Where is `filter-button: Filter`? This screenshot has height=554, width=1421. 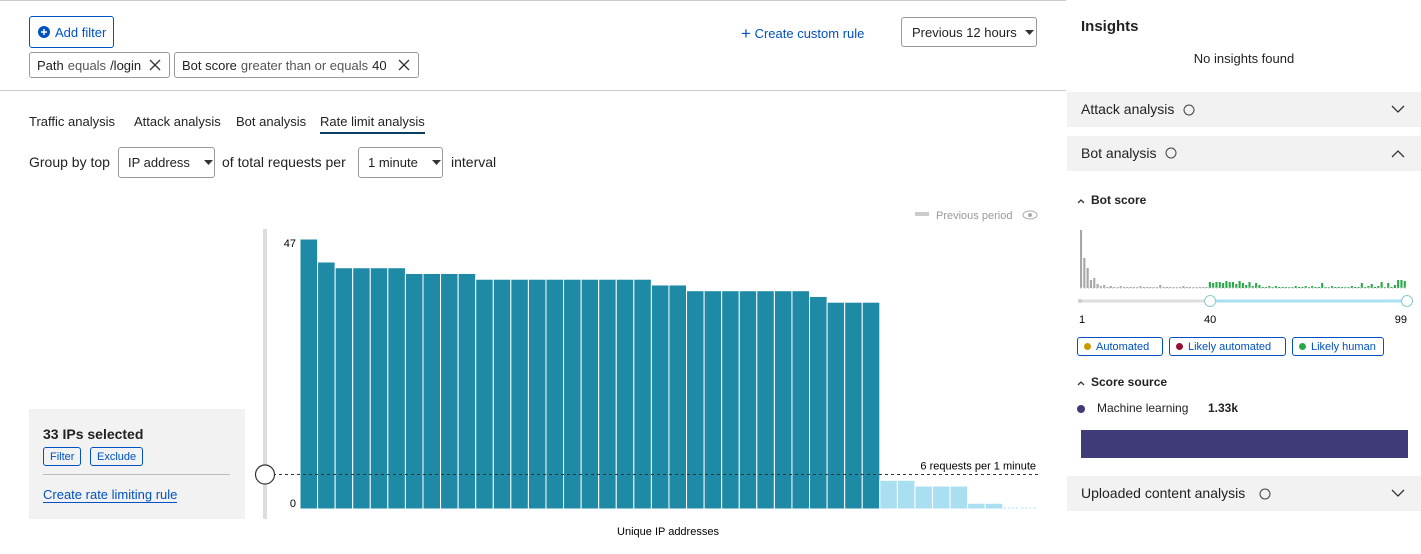 filter-button: Filter is located at coordinates (62, 456).